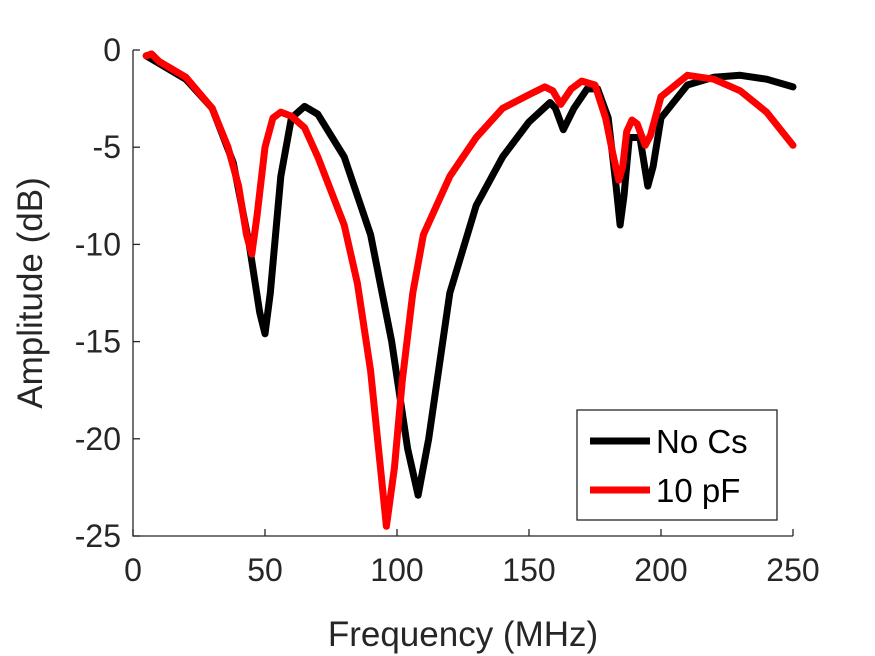 Image resolution: width=875 pixels, height=656 pixels. I want to click on y-tick-label: -5, so click(107, 147).